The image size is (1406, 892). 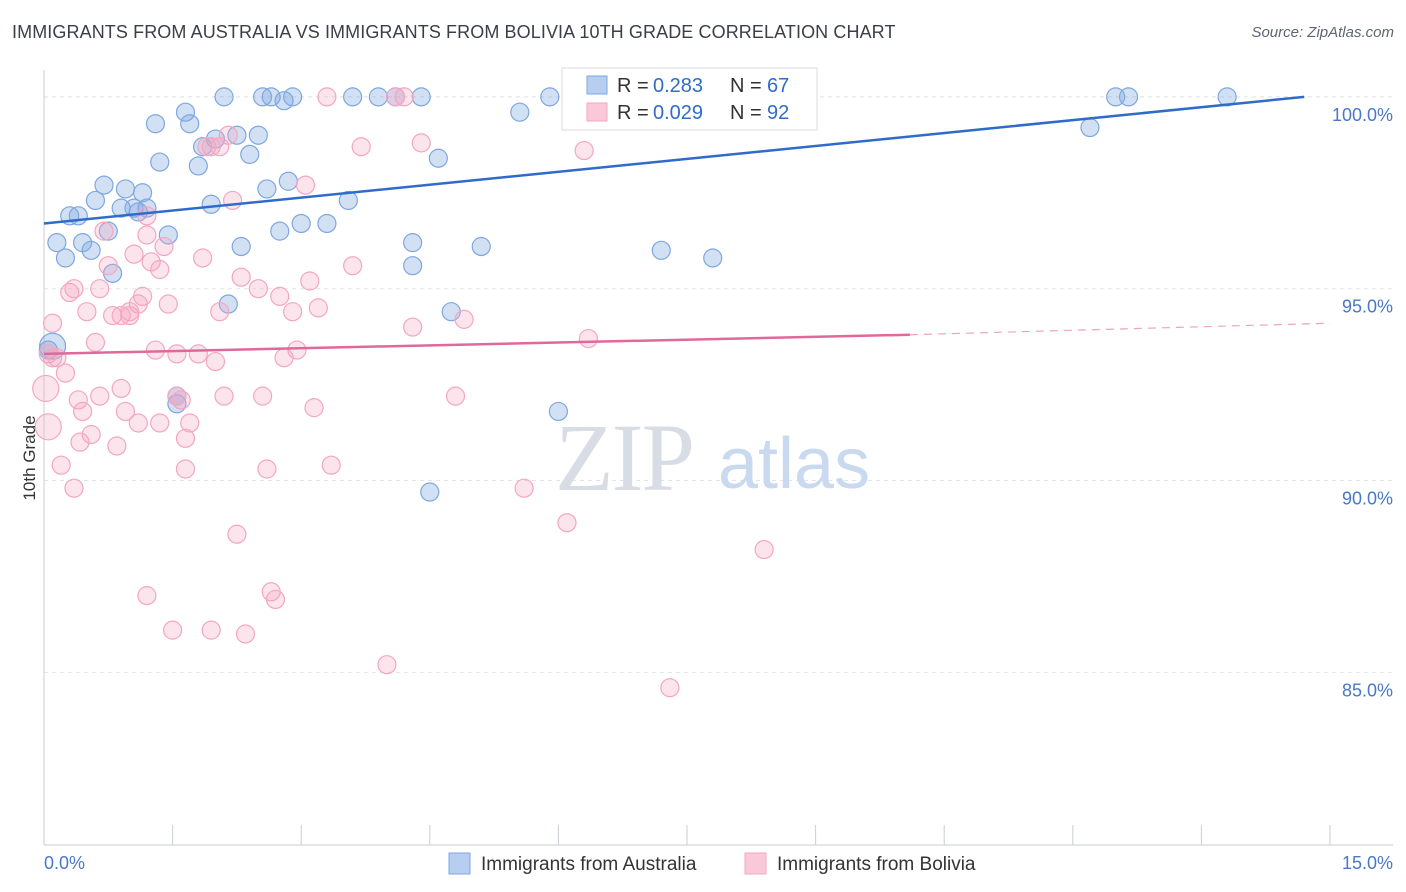 I want to click on source-label: Source: ZipAtlas.com, so click(x=1322, y=32).